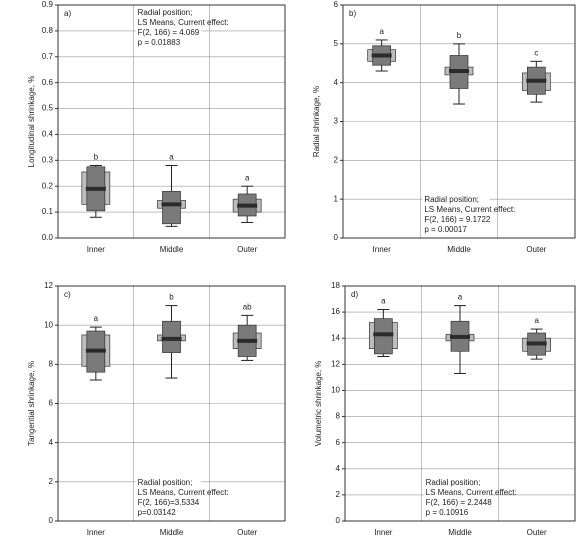  I want to click on y-tick-label: 0.8, so click(48, 30).